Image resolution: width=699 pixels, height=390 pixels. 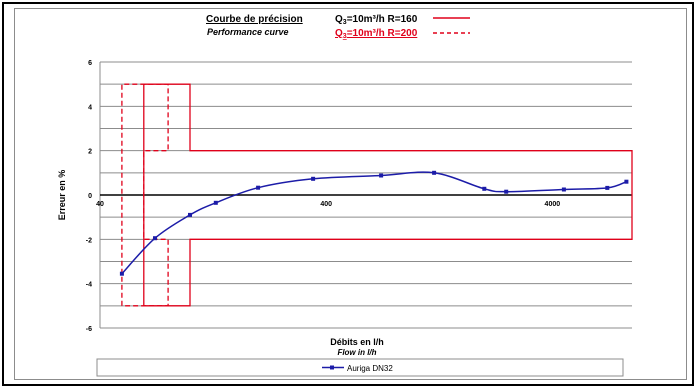 I want to click on y-tick-label: 0, so click(x=90, y=196).